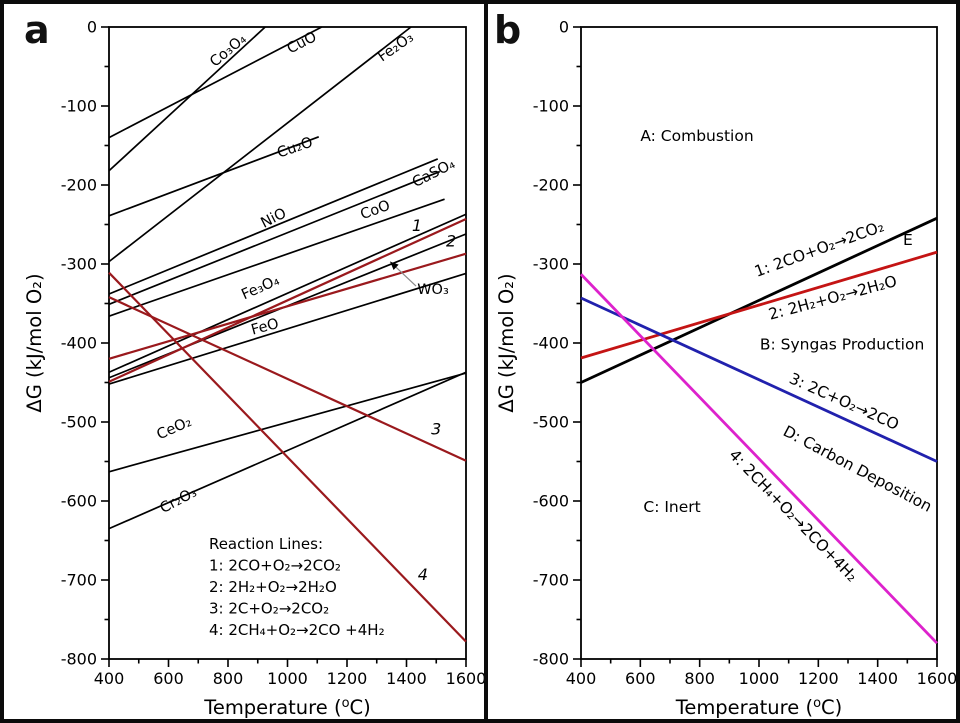 The height and width of the screenshot is (723, 960). I want to click on panel-label-a: a, so click(37, 30).